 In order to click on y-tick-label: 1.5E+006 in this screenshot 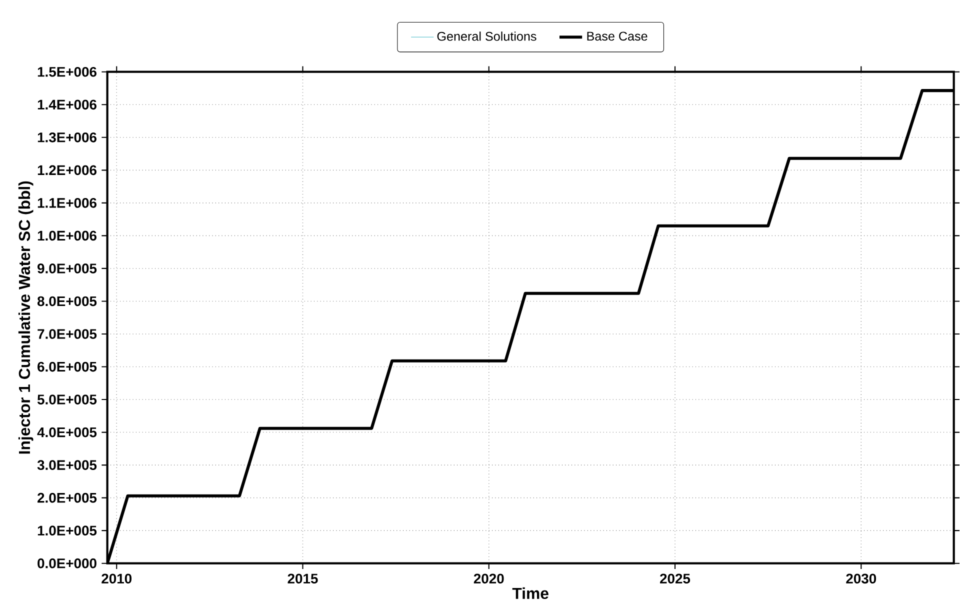, I will do `click(67, 71)`.